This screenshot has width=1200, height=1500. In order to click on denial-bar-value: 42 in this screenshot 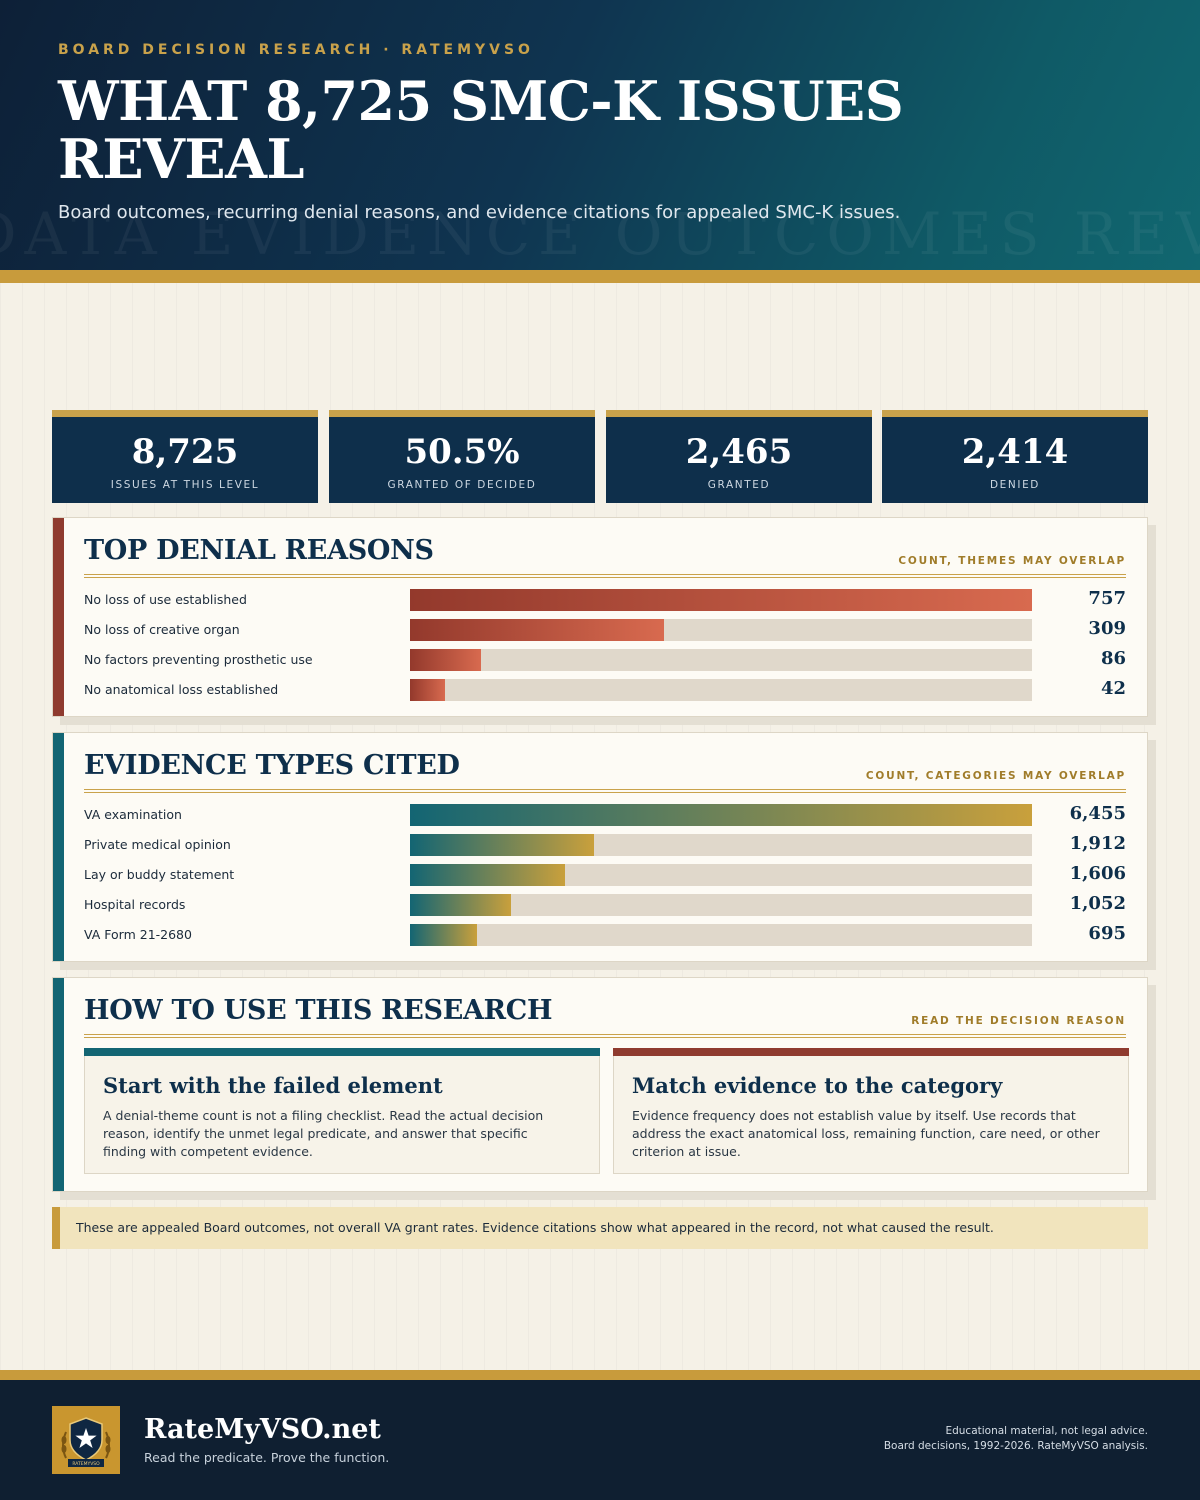, I will do `click(1113, 688)`.